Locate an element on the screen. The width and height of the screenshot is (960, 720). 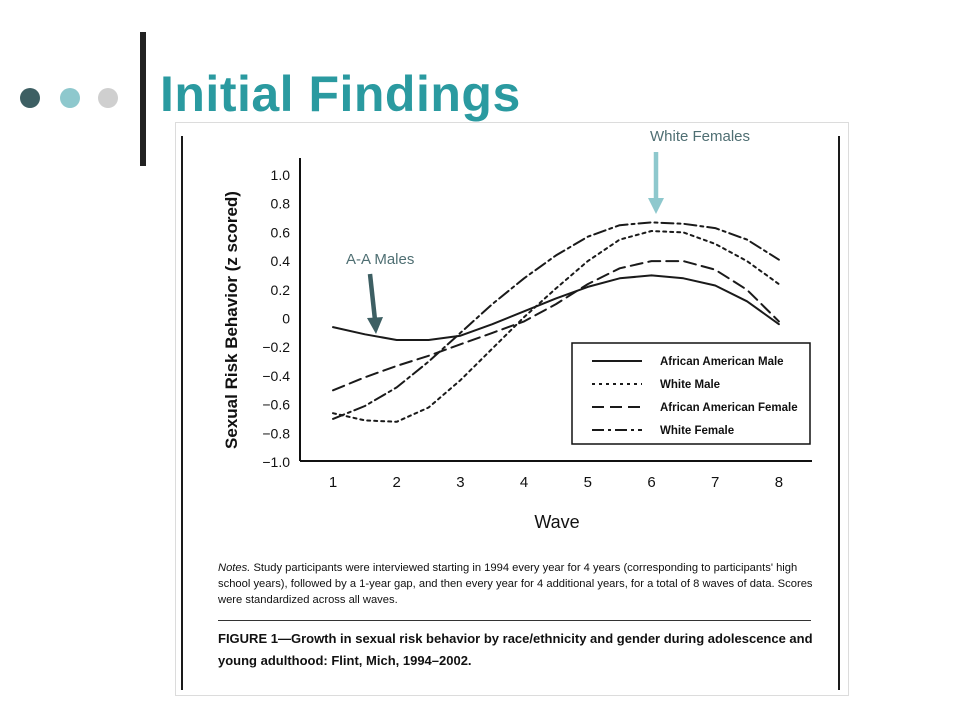
callout-aa-males: A-A Males is located at coordinates (380, 259).